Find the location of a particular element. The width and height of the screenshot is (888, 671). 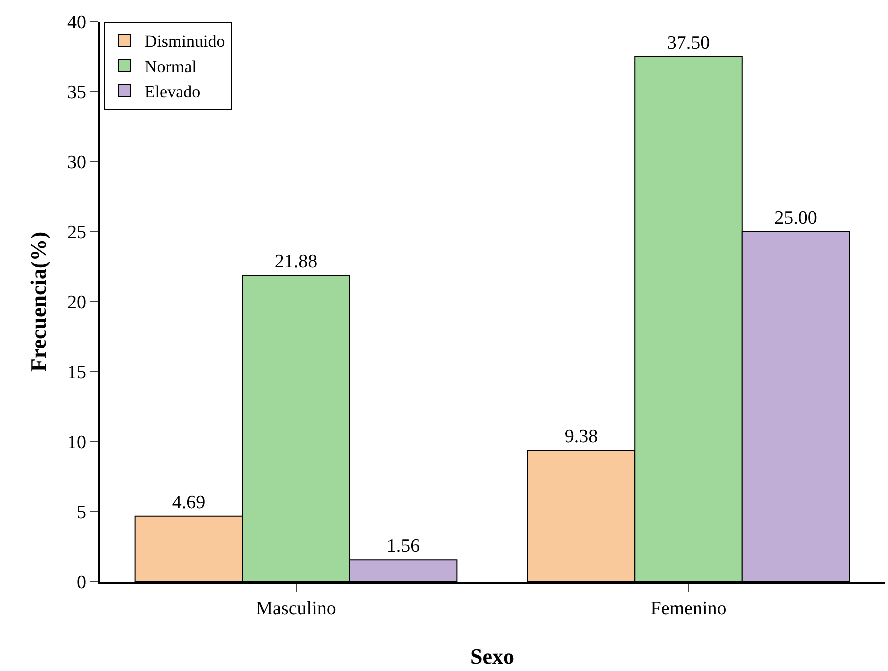

y-axis-title: Frecuencia(%) is located at coordinates (38, 302).